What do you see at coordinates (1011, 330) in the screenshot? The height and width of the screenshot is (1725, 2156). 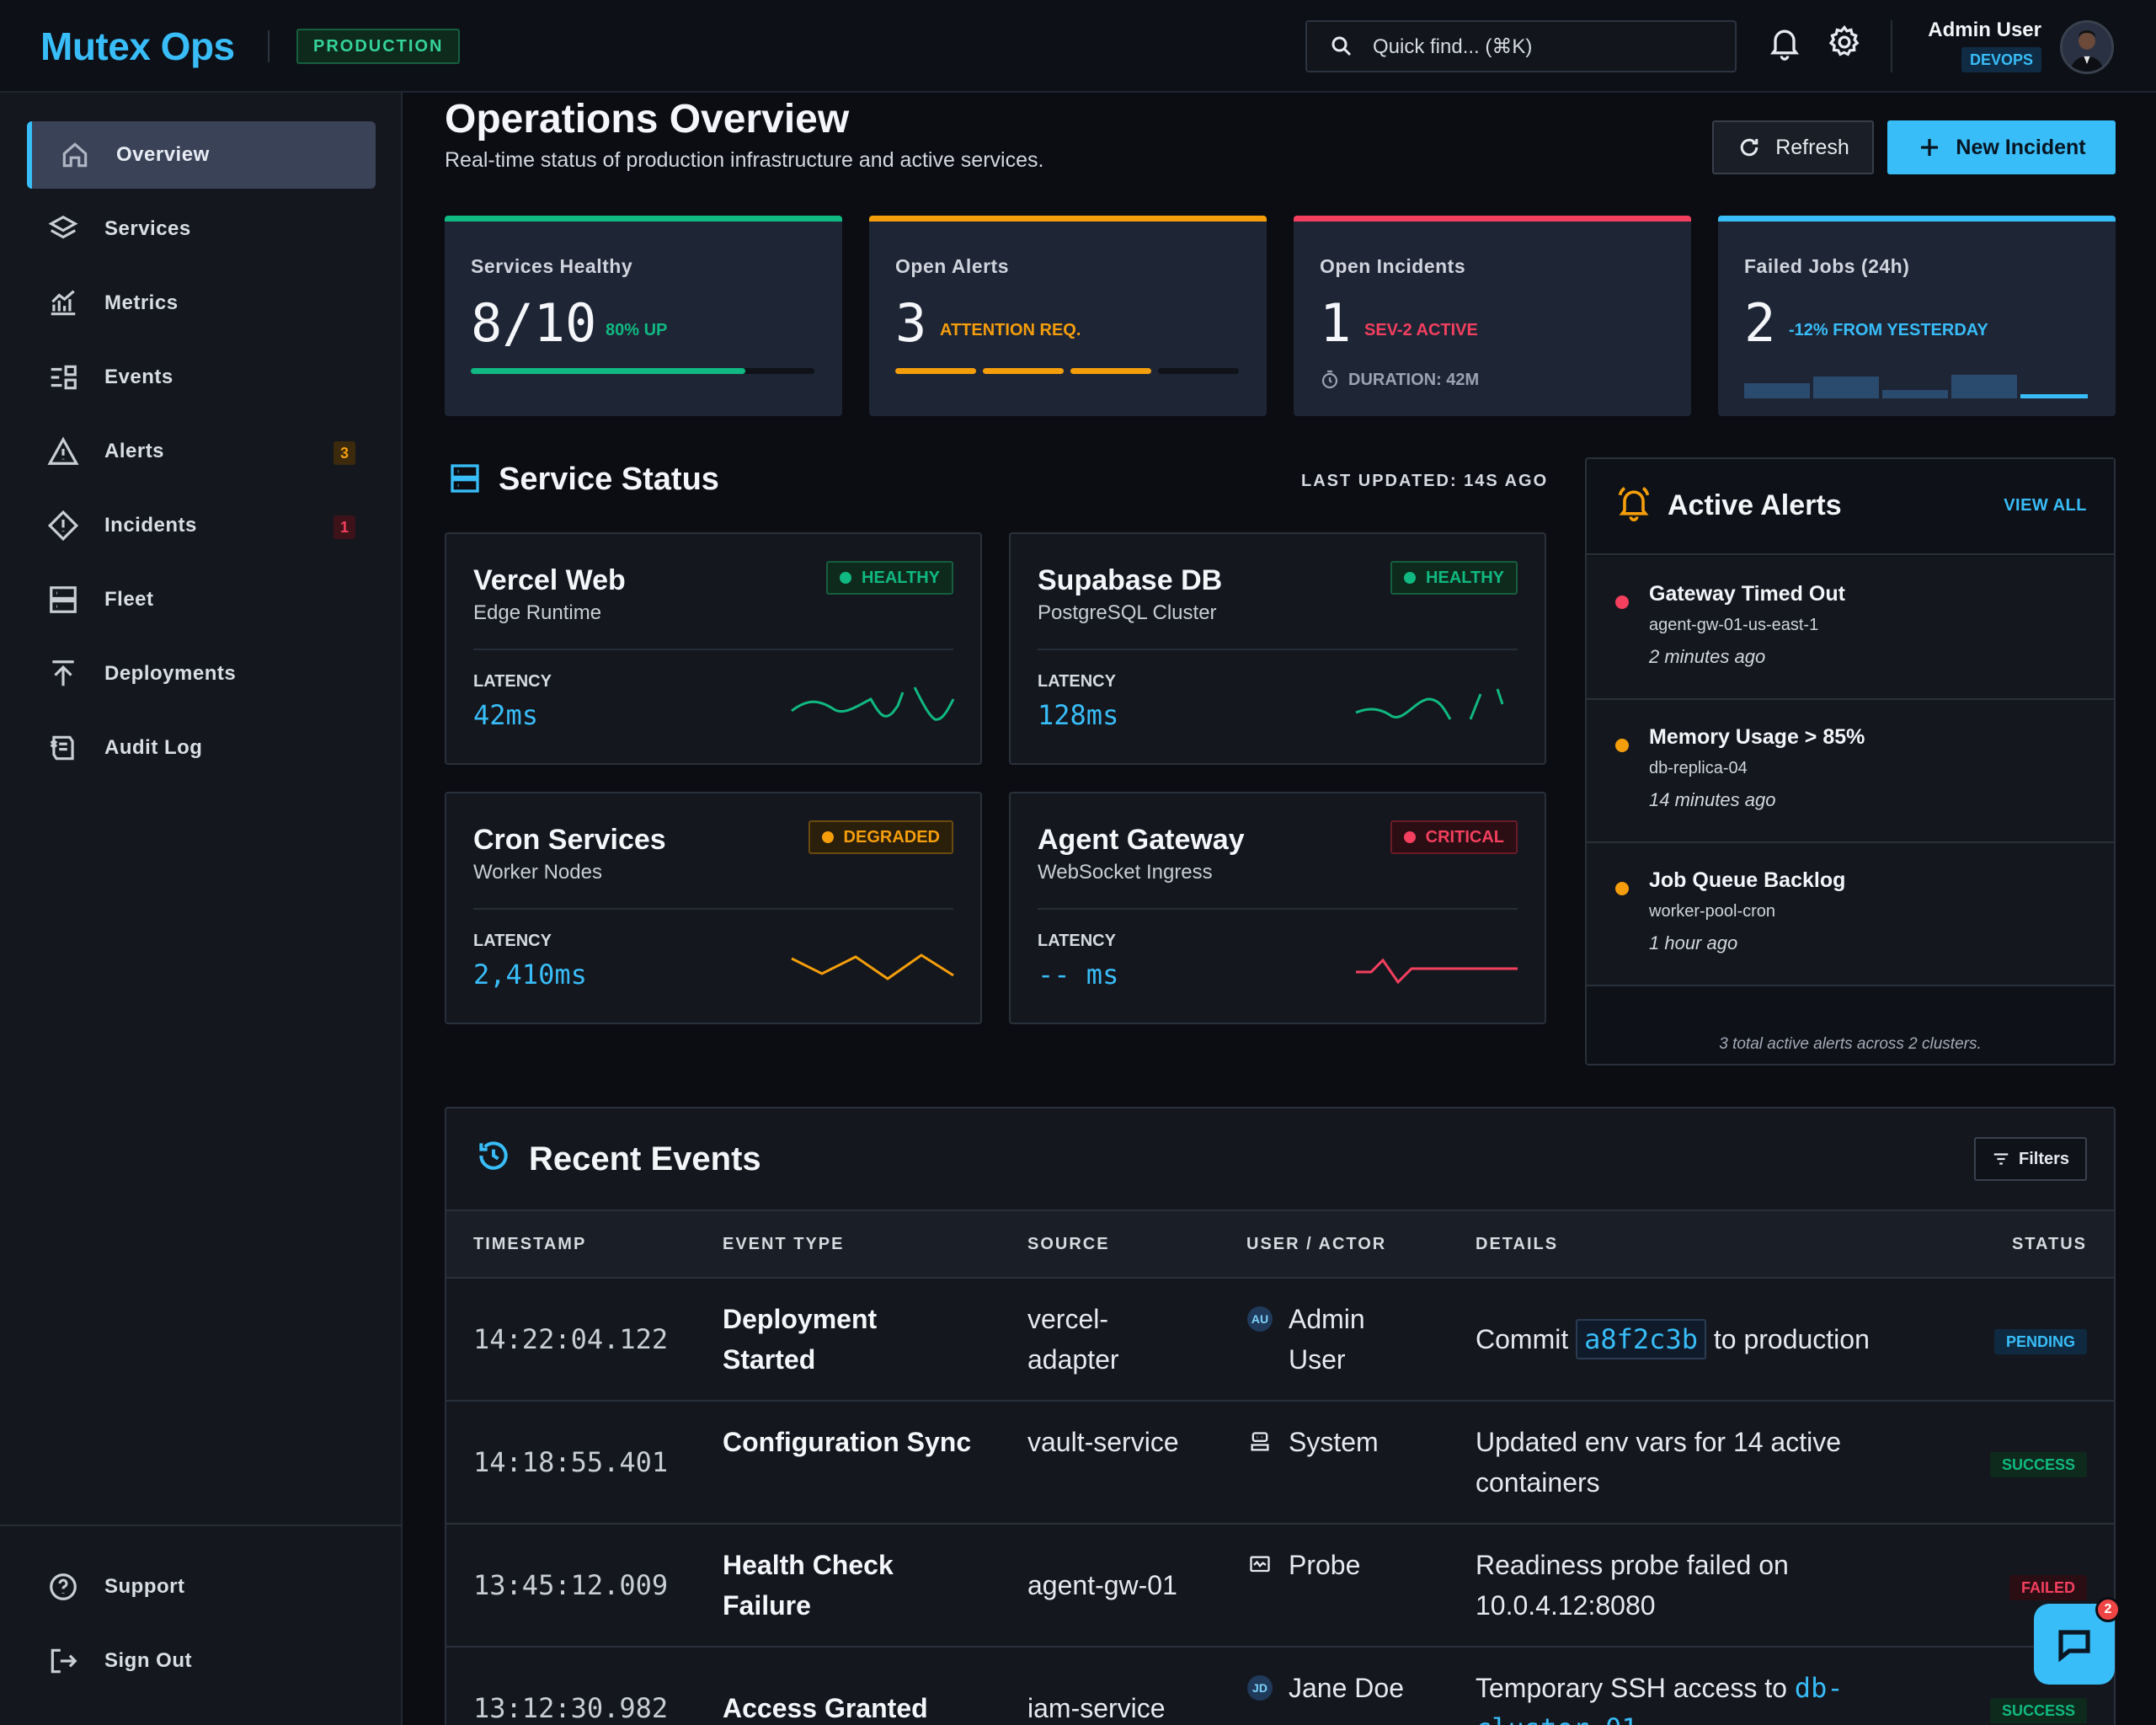 I see `stat-note: ATTENTION REQ.` at bounding box center [1011, 330].